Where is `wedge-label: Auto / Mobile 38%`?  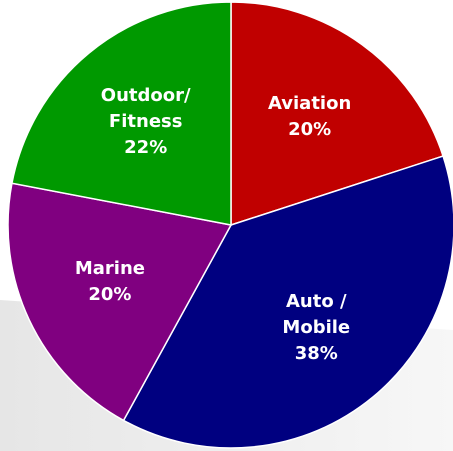 wedge-label: Auto / Mobile 38% is located at coordinates (316, 328).